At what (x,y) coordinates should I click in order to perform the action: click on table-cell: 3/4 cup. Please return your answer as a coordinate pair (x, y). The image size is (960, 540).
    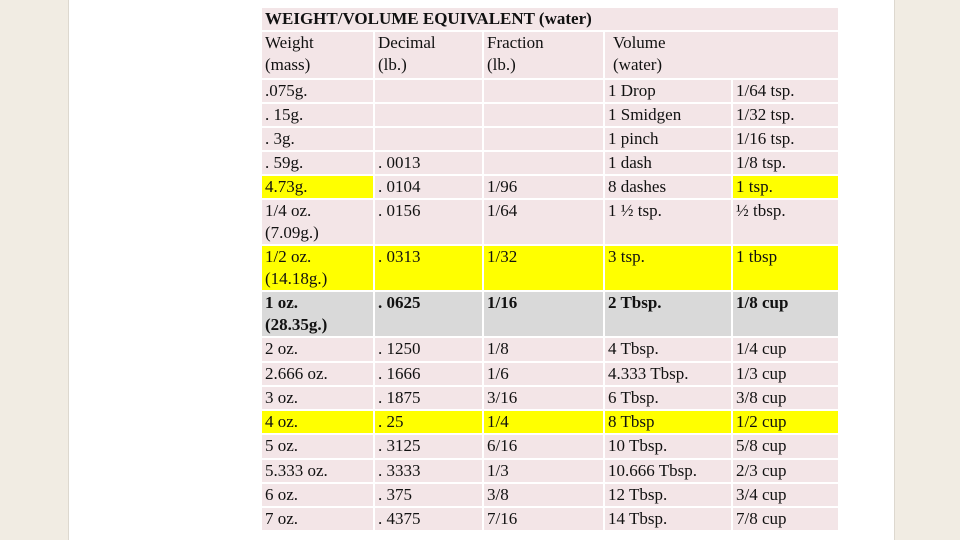
    Looking at the image, I should click on (785, 495).